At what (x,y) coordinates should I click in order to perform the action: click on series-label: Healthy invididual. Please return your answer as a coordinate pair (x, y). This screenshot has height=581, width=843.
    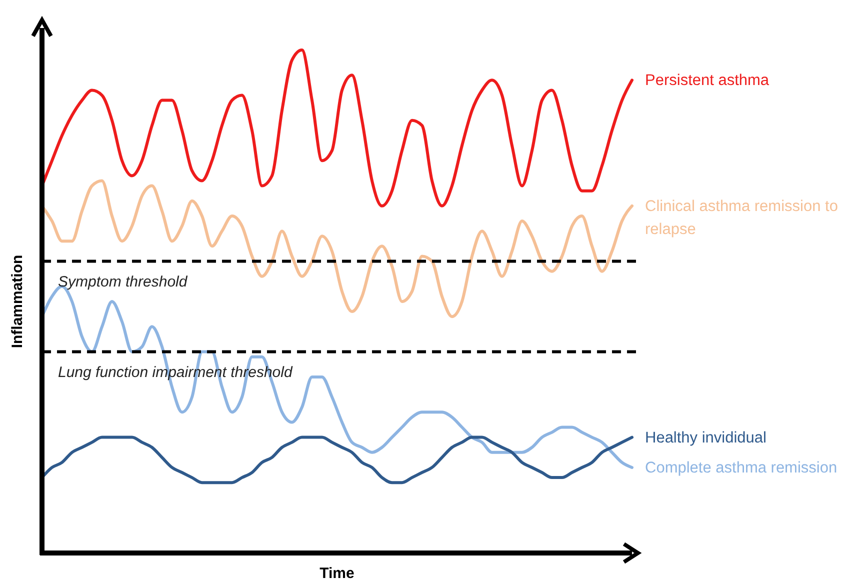
    Looking at the image, I should click on (705, 437).